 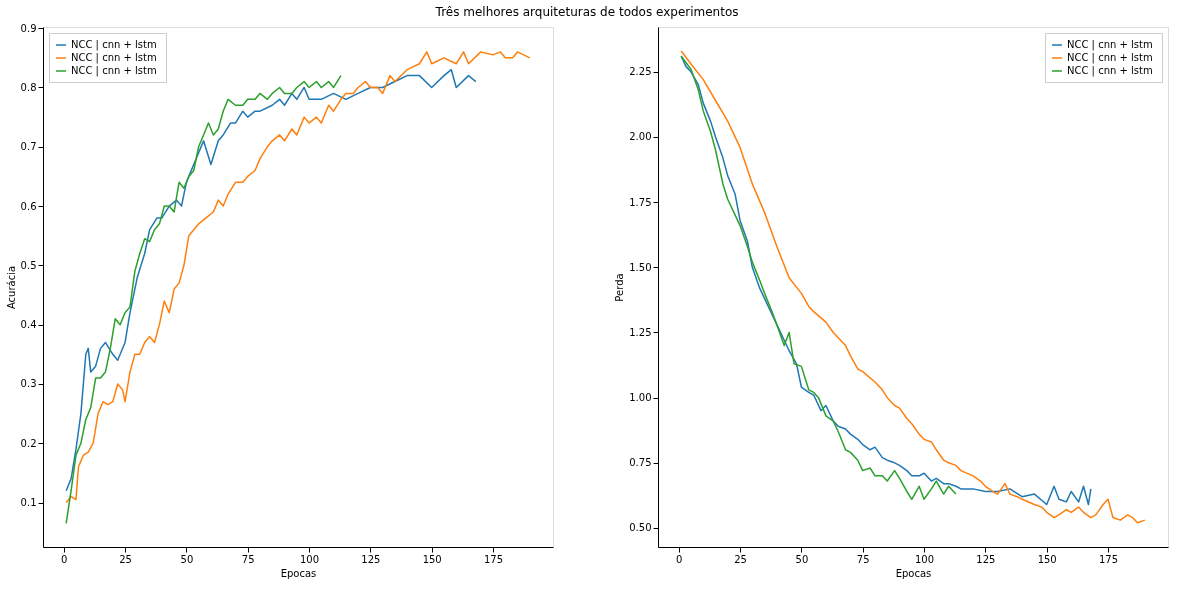 What do you see at coordinates (28, 265) in the screenshot?
I see `y-tick-label: 0.5` at bounding box center [28, 265].